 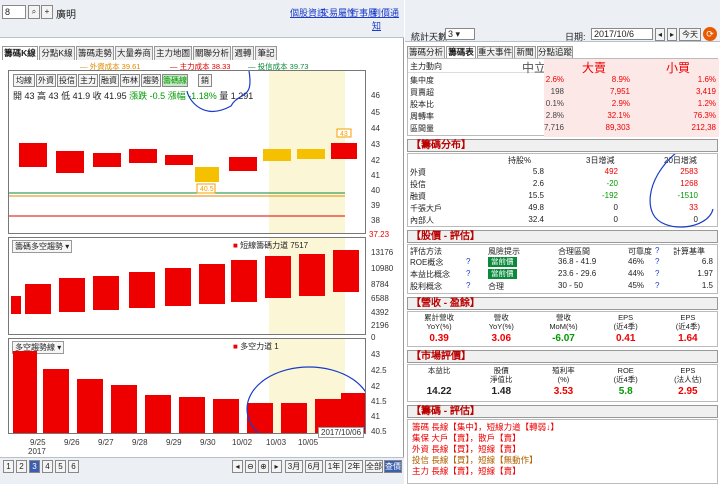 I want to click on price-axis-45: 45, so click(x=375, y=112).